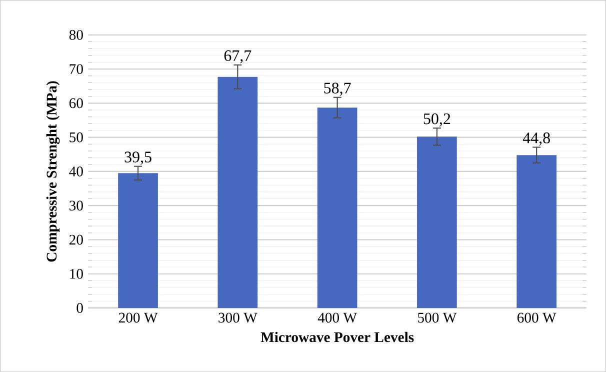  Describe the element at coordinates (138, 158) in the screenshot. I see `data-label: 39,5` at that location.